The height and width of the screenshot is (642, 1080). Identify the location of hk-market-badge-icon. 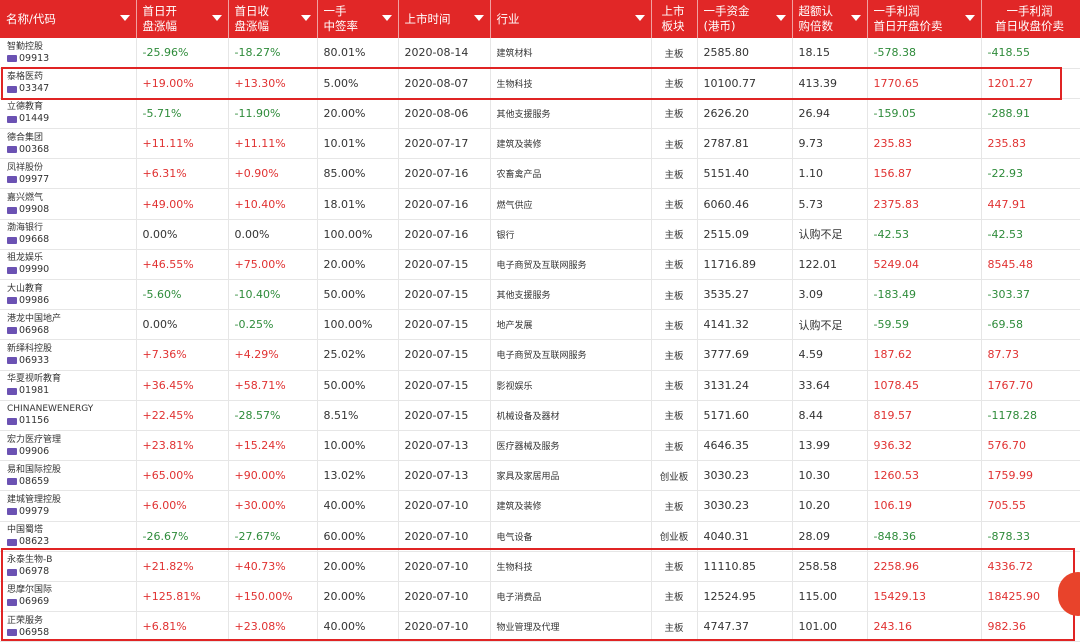
(12, 512).